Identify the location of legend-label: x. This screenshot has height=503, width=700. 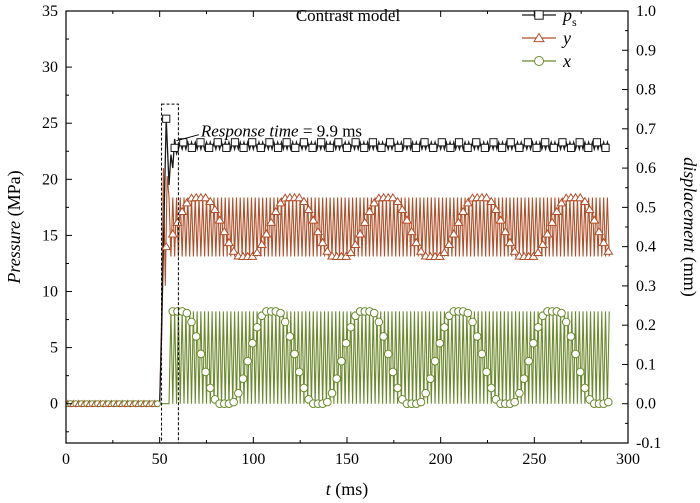
(566, 61).